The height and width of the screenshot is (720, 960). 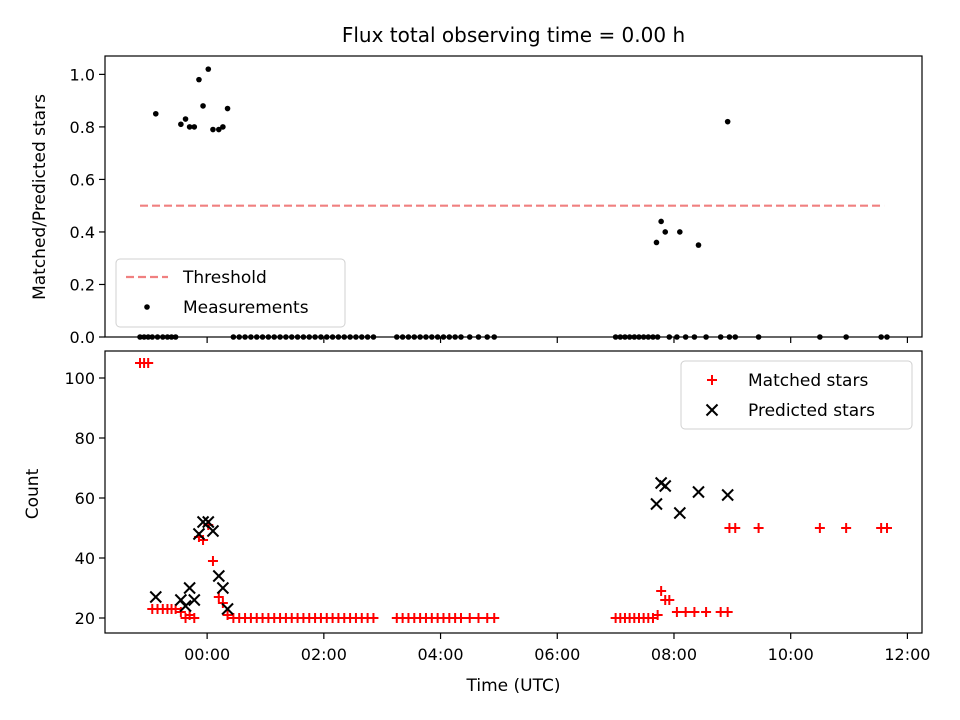 I want to click on y-tick-label: 20, so click(x=85, y=618).